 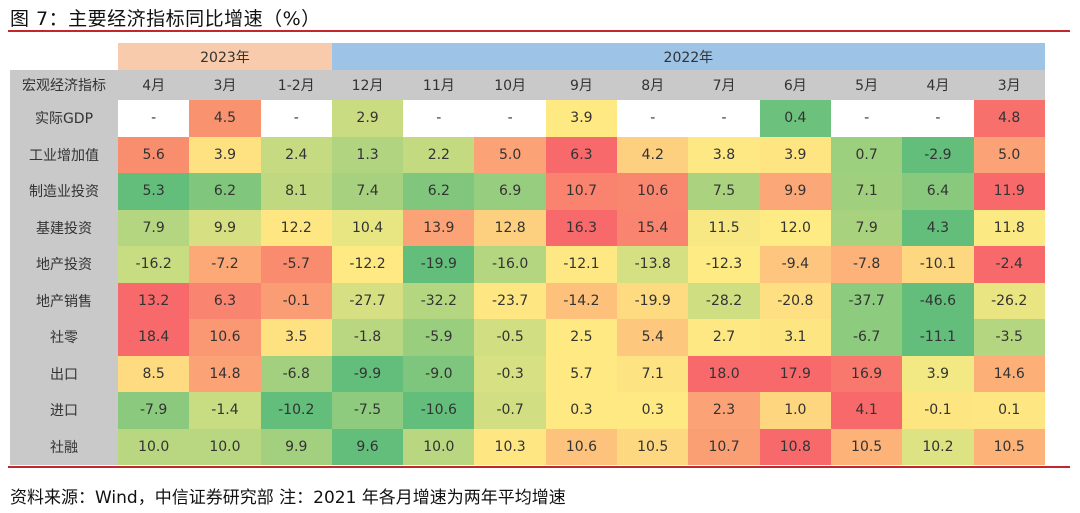 What do you see at coordinates (1009, 264) in the screenshot?
I see `heatmap-cell: -2.4` at bounding box center [1009, 264].